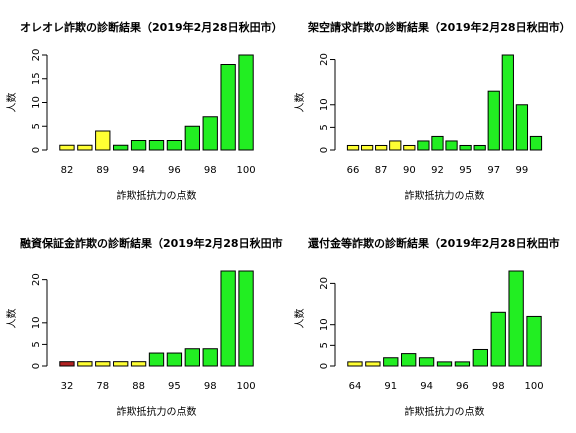  Describe the element at coordinates (381, 170) in the screenshot. I see `x-tick-label: 87` at that location.